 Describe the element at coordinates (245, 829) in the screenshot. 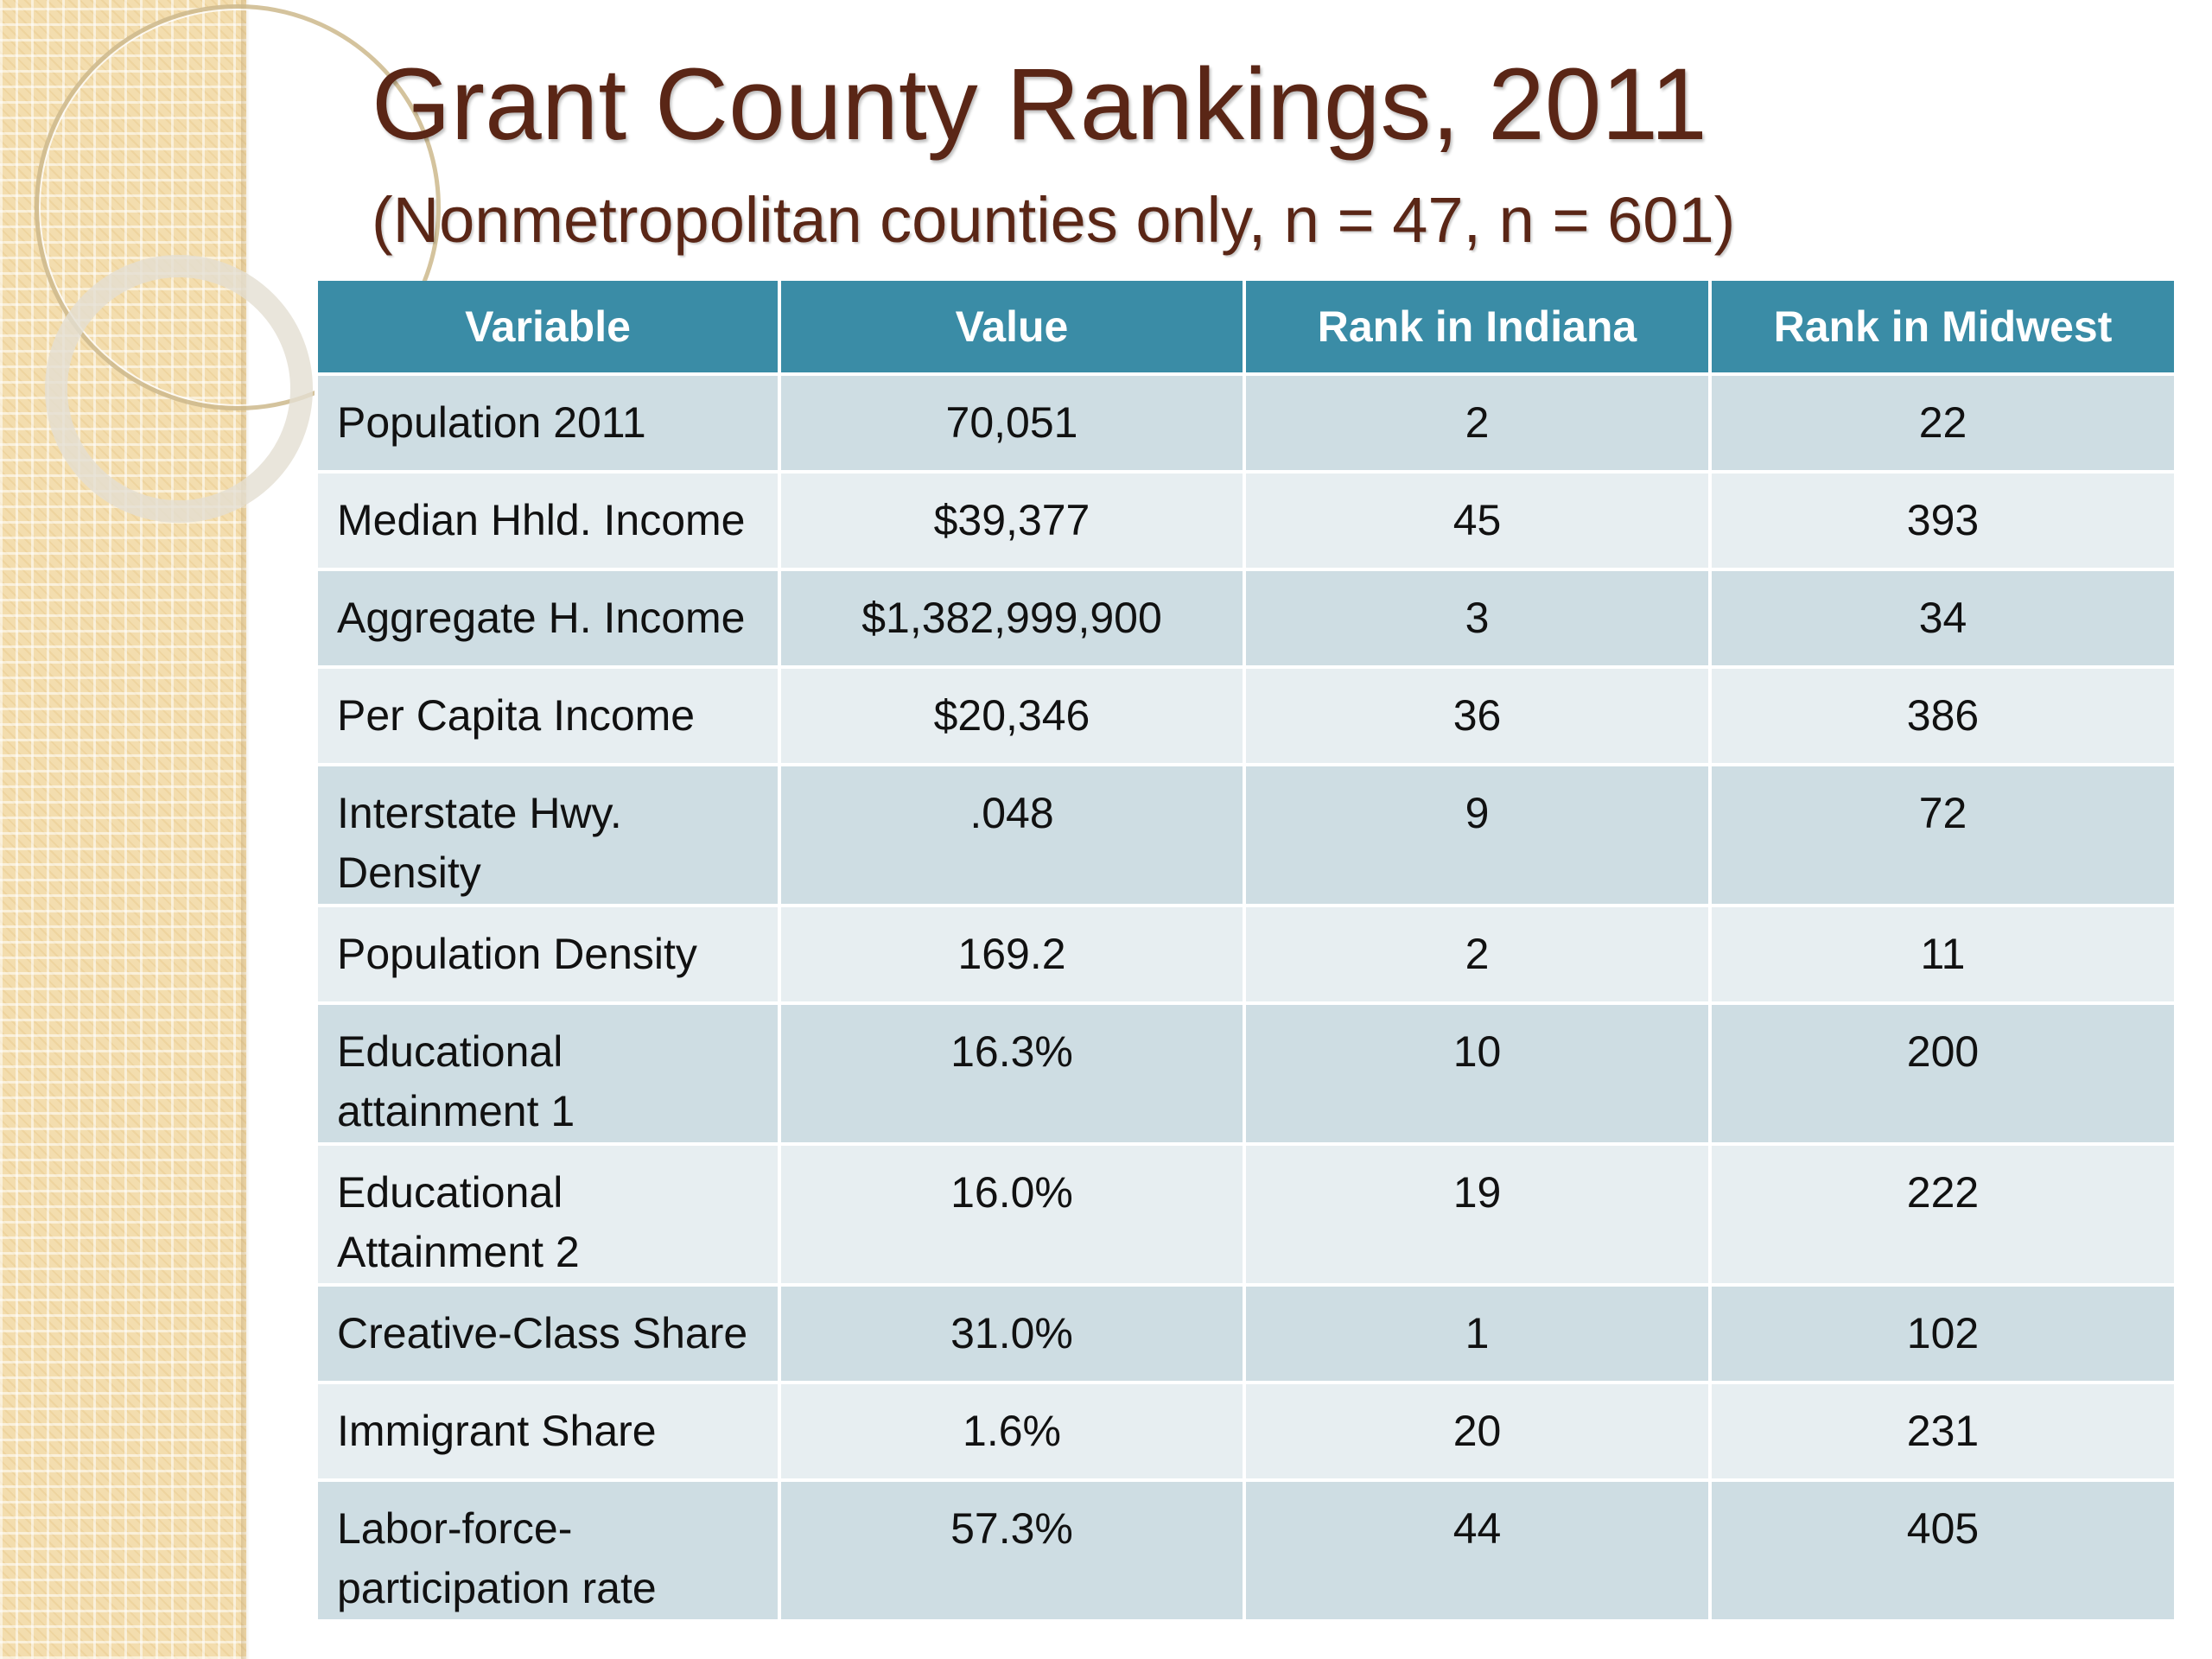

I see `side-strip-shadow` at that location.